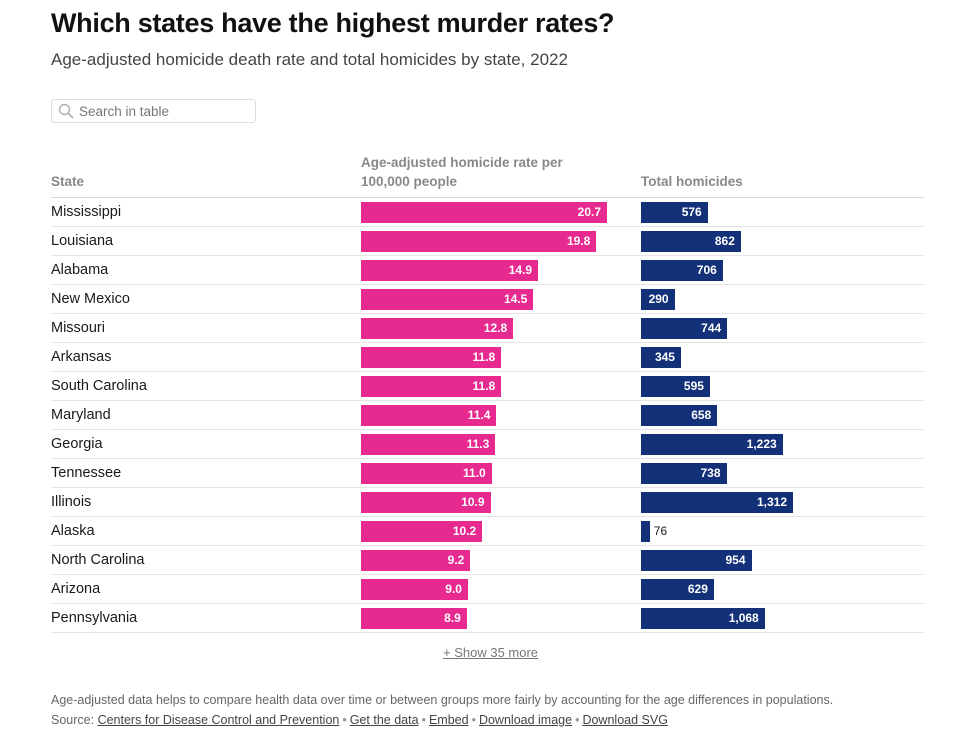 The image size is (960, 754). I want to click on total-label: 658, so click(701, 415).